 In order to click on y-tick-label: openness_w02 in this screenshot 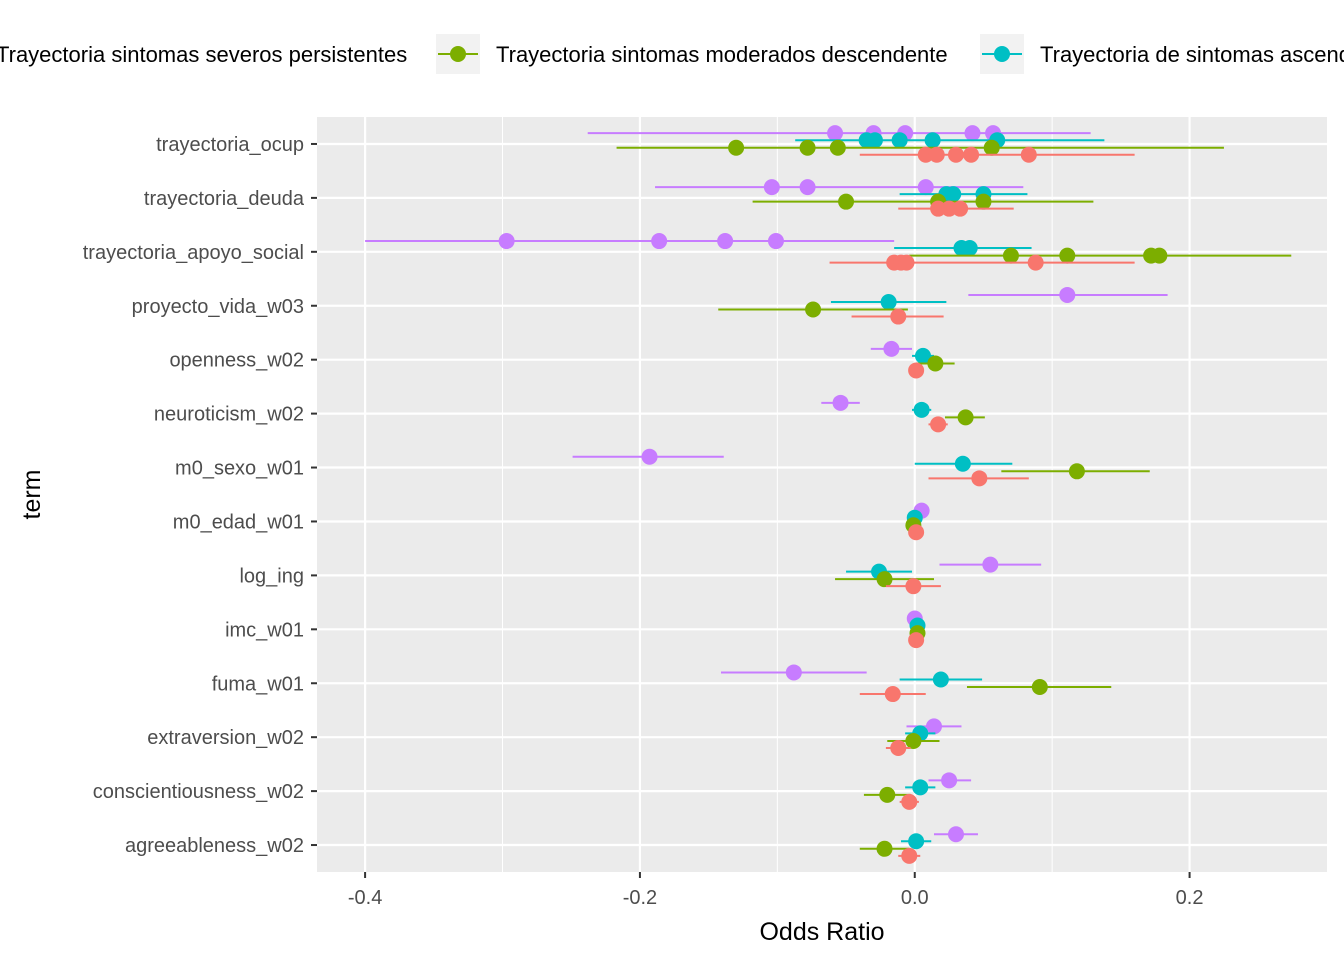, I will do `click(236, 361)`.